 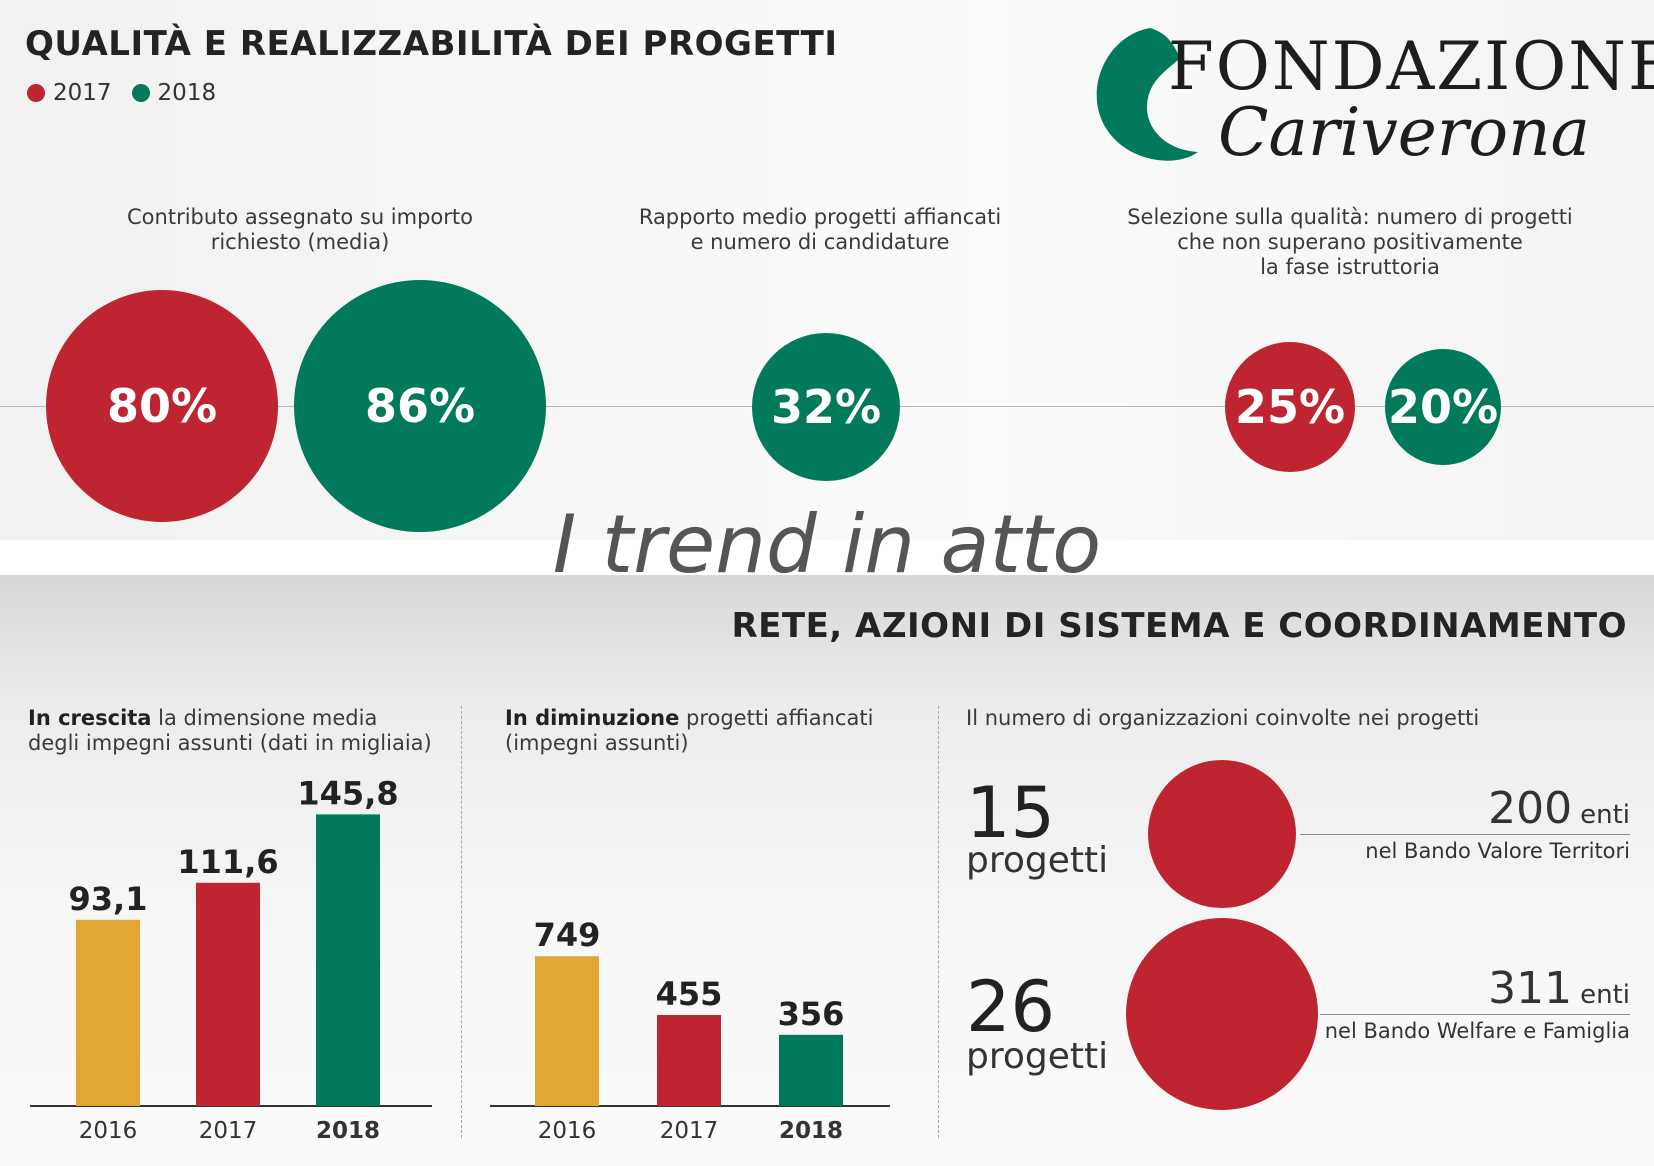 What do you see at coordinates (461, 922) in the screenshot?
I see `divider-left` at bounding box center [461, 922].